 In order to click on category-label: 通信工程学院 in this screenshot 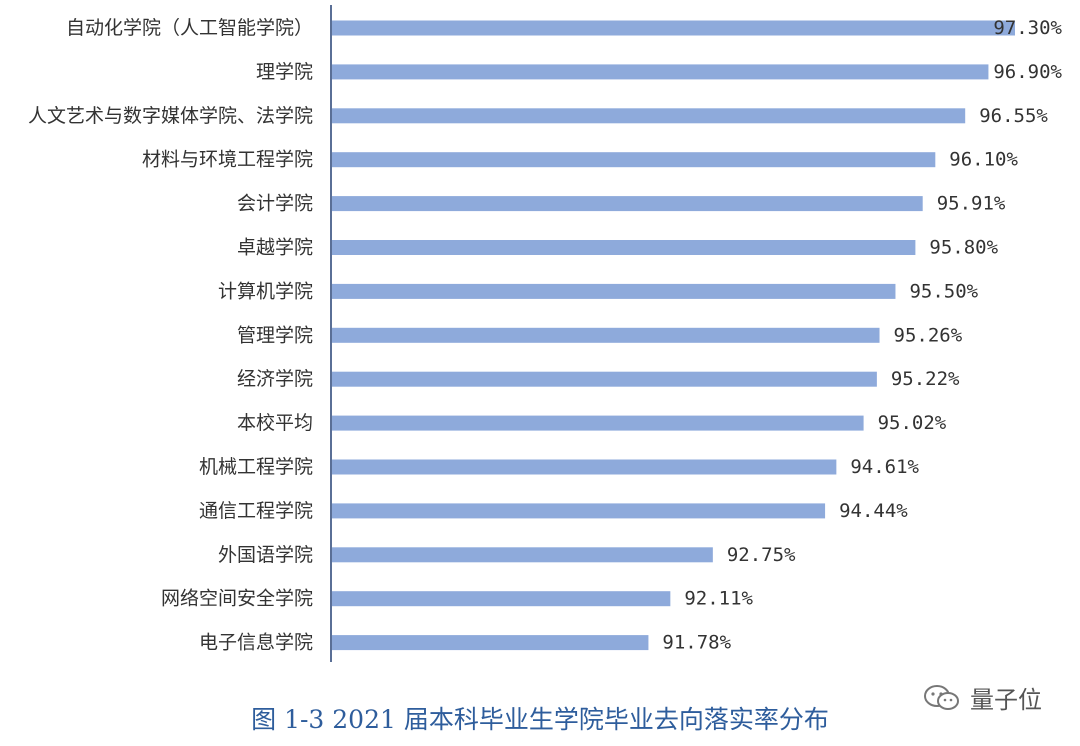, I will do `click(256, 511)`.